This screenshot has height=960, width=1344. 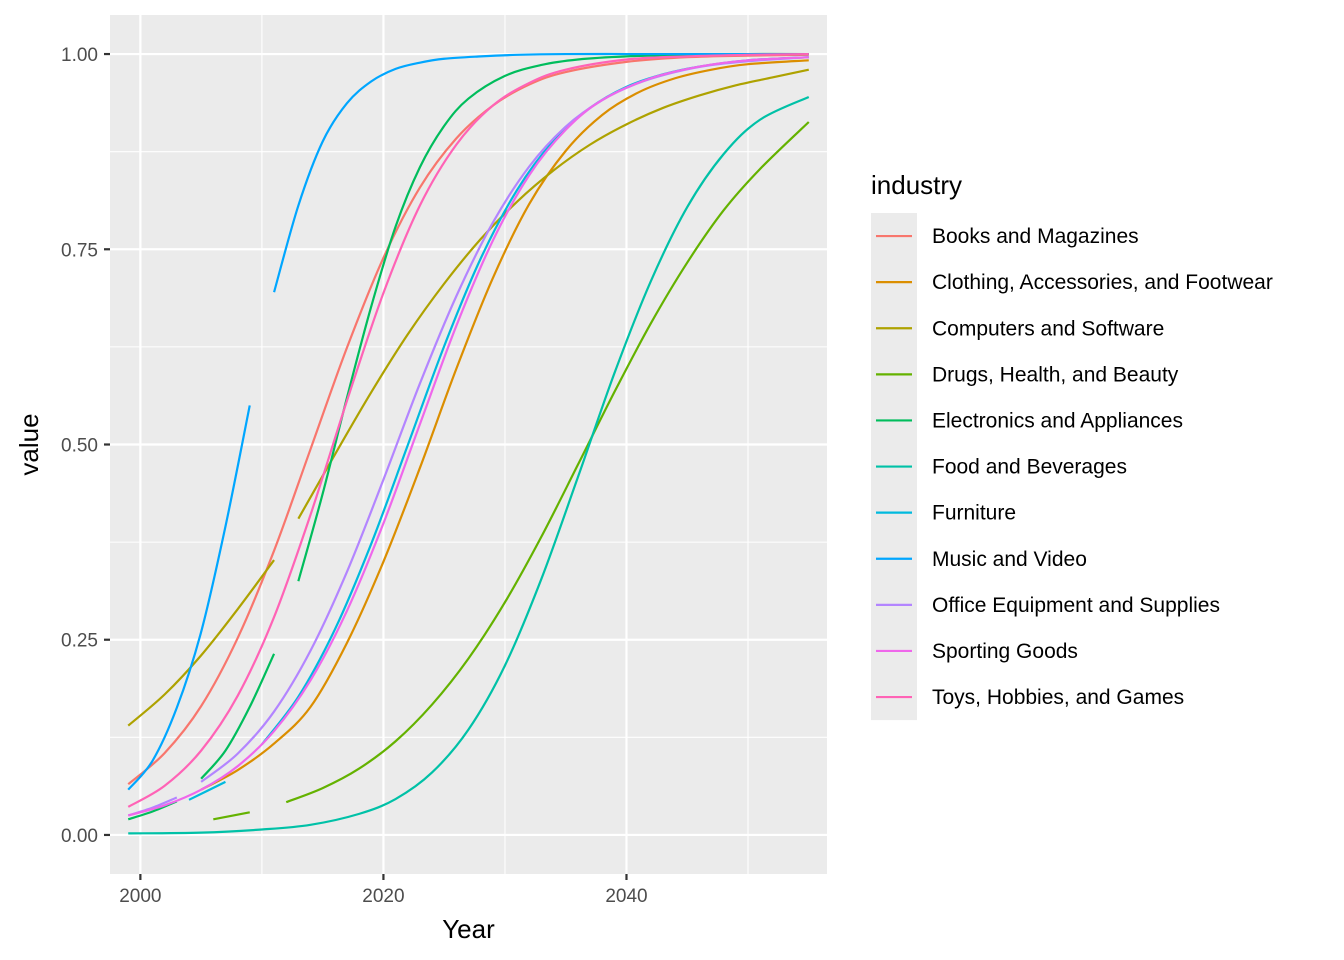 What do you see at coordinates (1009, 559) in the screenshot?
I see `legend-label: Music and Video` at bounding box center [1009, 559].